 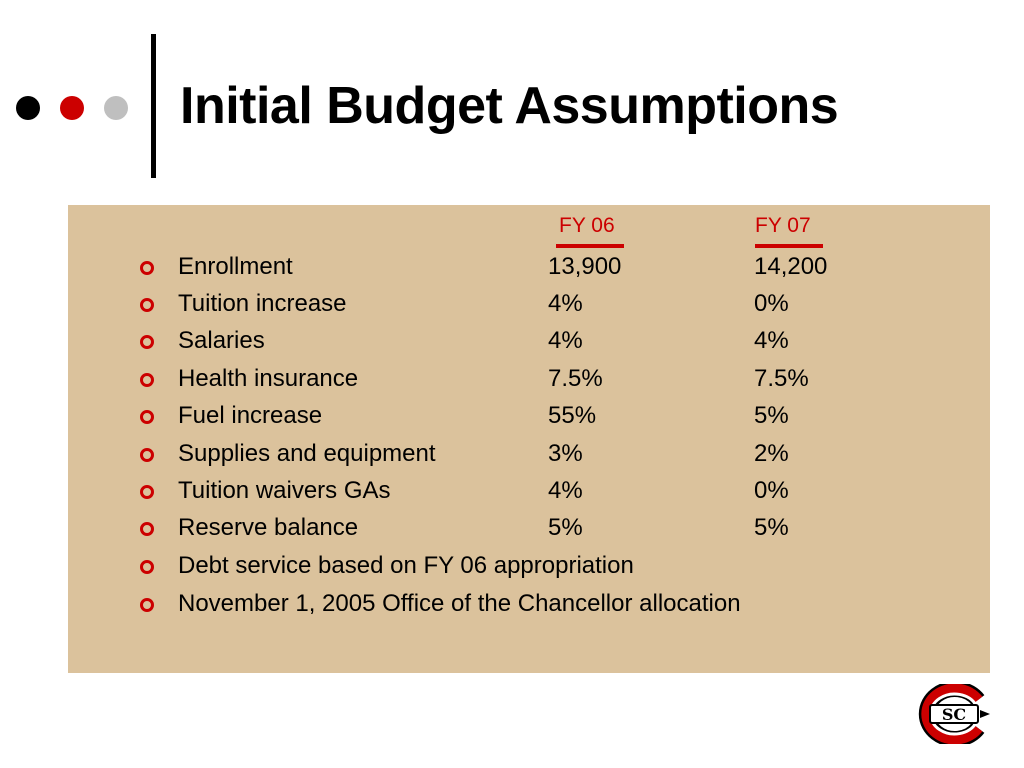 What do you see at coordinates (585, 266) in the screenshot?
I see `row-value-fy06: 13,900` at bounding box center [585, 266].